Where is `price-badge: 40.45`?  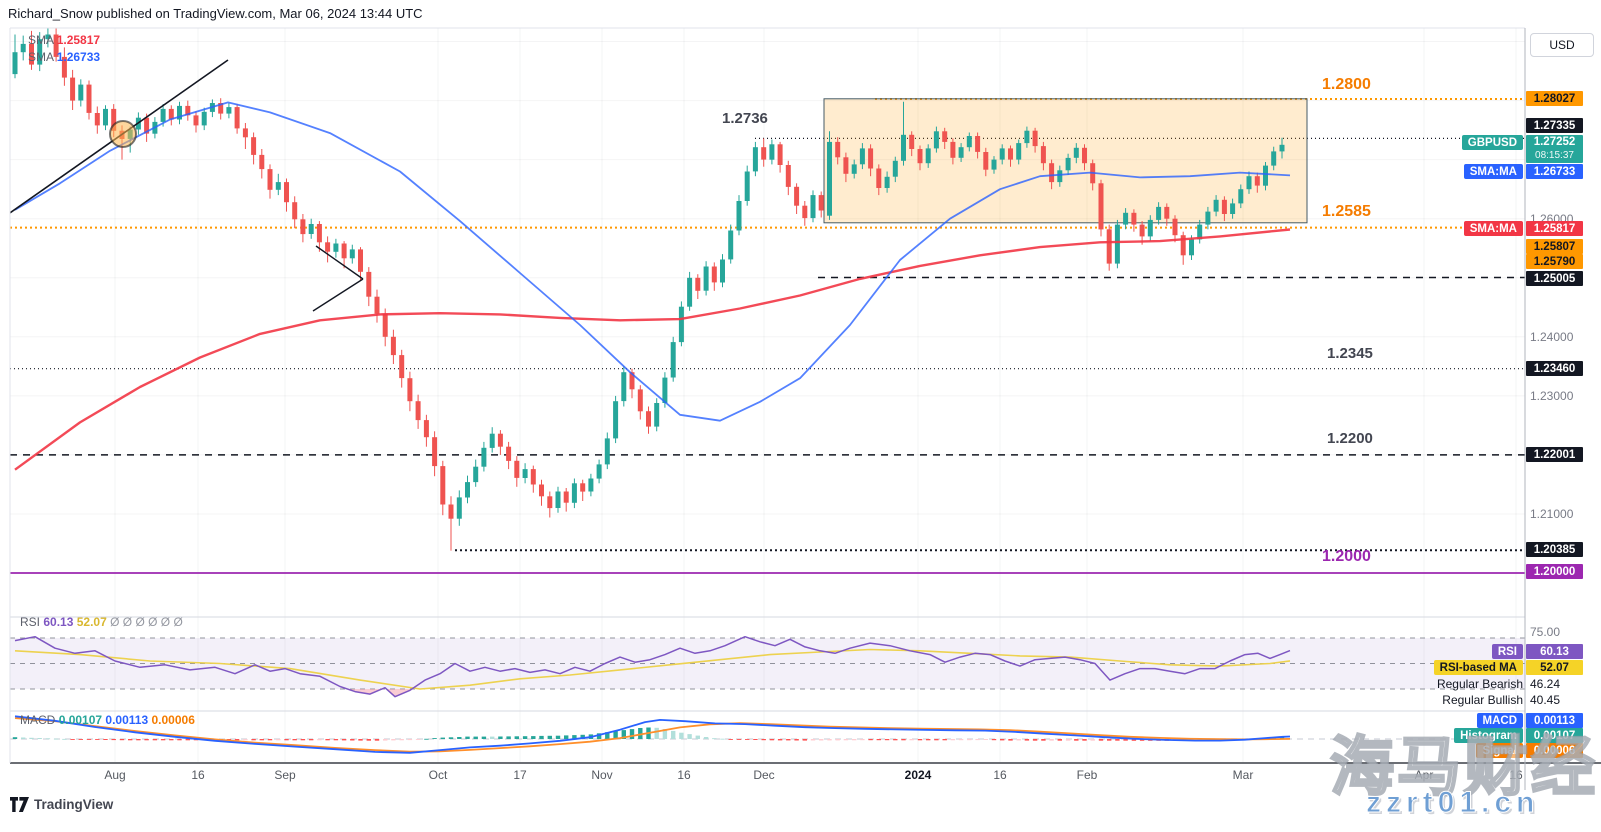 price-badge: 40.45 is located at coordinates (1545, 700).